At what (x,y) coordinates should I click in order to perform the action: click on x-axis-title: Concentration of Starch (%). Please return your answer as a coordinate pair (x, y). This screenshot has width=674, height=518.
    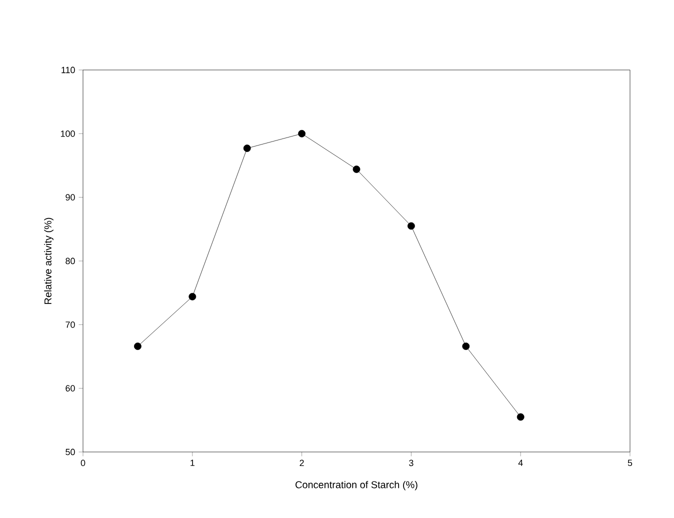
    Looking at the image, I should click on (357, 485).